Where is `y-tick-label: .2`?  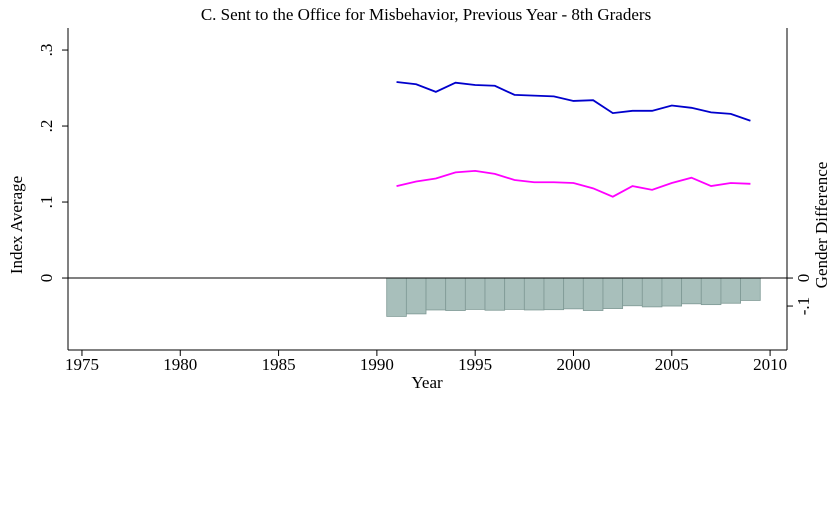 y-tick-label: .2 is located at coordinates (46, 126).